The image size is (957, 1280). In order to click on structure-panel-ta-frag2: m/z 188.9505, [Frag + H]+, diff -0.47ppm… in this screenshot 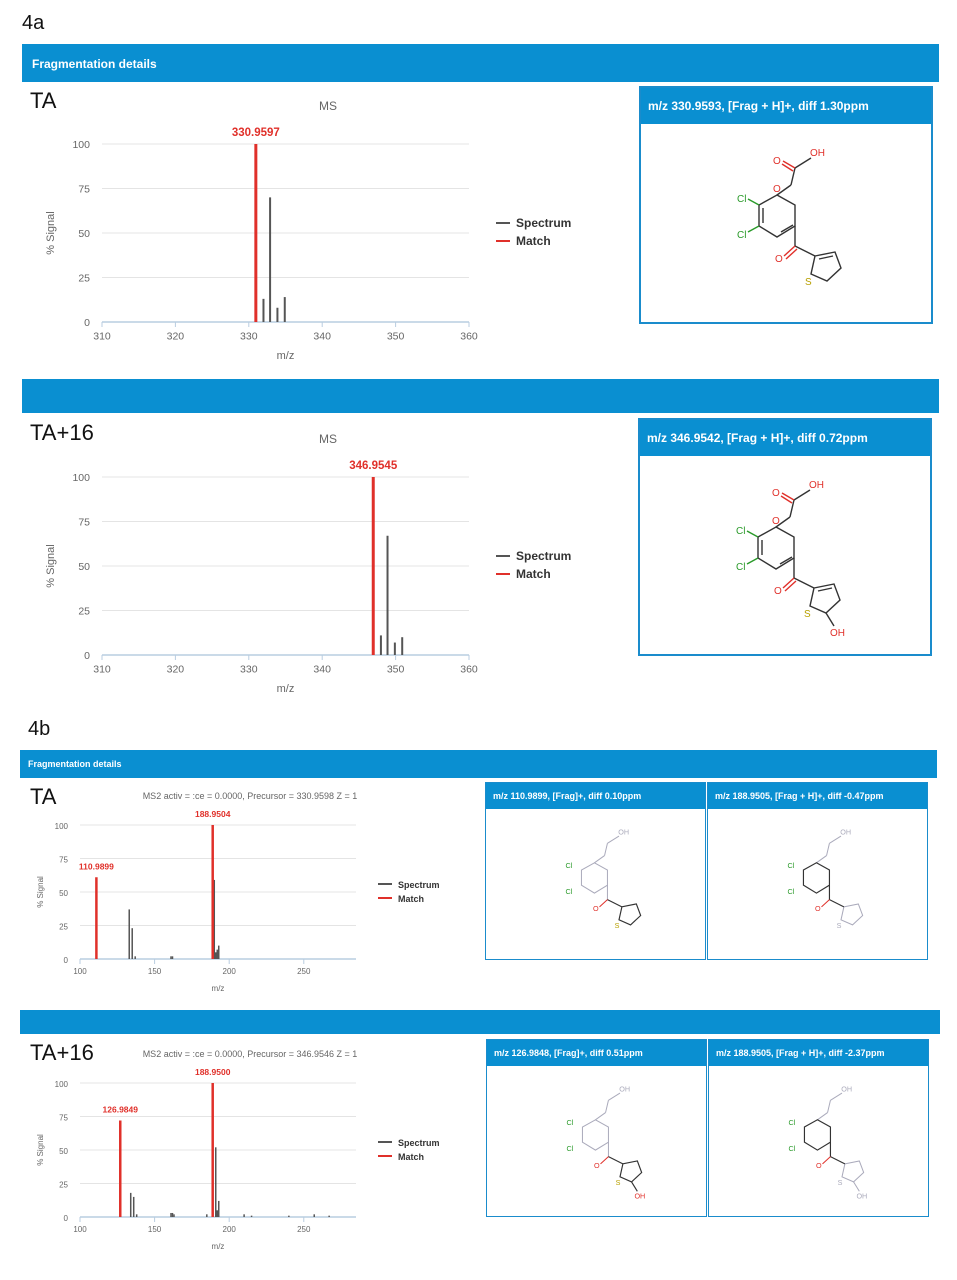, I will do `click(817, 871)`.